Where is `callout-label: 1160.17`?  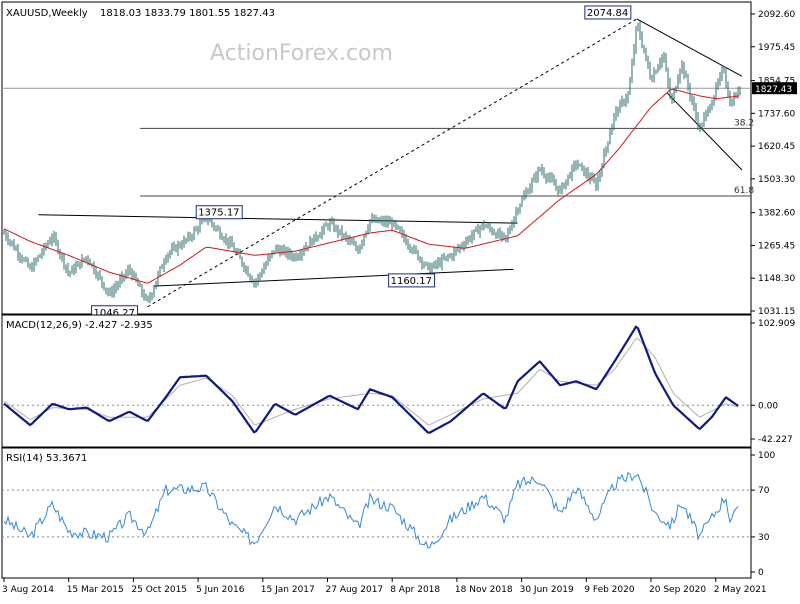
callout-label: 1160.17 is located at coordinates (411, 281).